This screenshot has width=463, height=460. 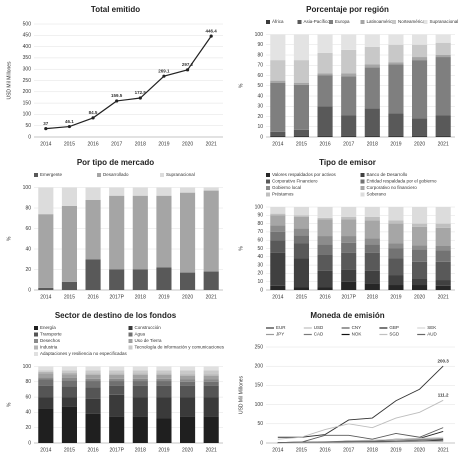 What do you see at coordinates (260, 127) in the screenshot?
I see `y-tick-label: 10` at bounding box center [260, 127].